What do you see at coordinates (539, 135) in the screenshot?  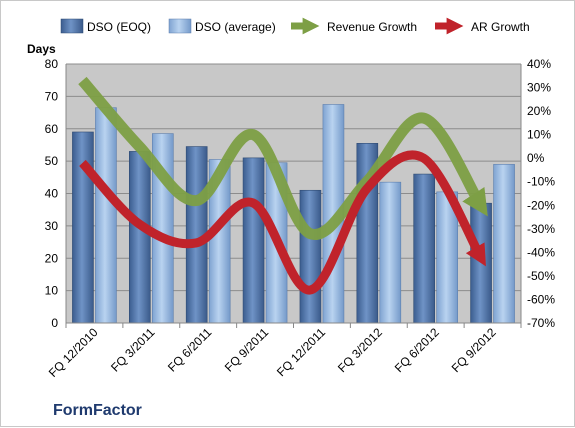 I see `y2-tick-label: 10%` at bounding box center [539, 135].